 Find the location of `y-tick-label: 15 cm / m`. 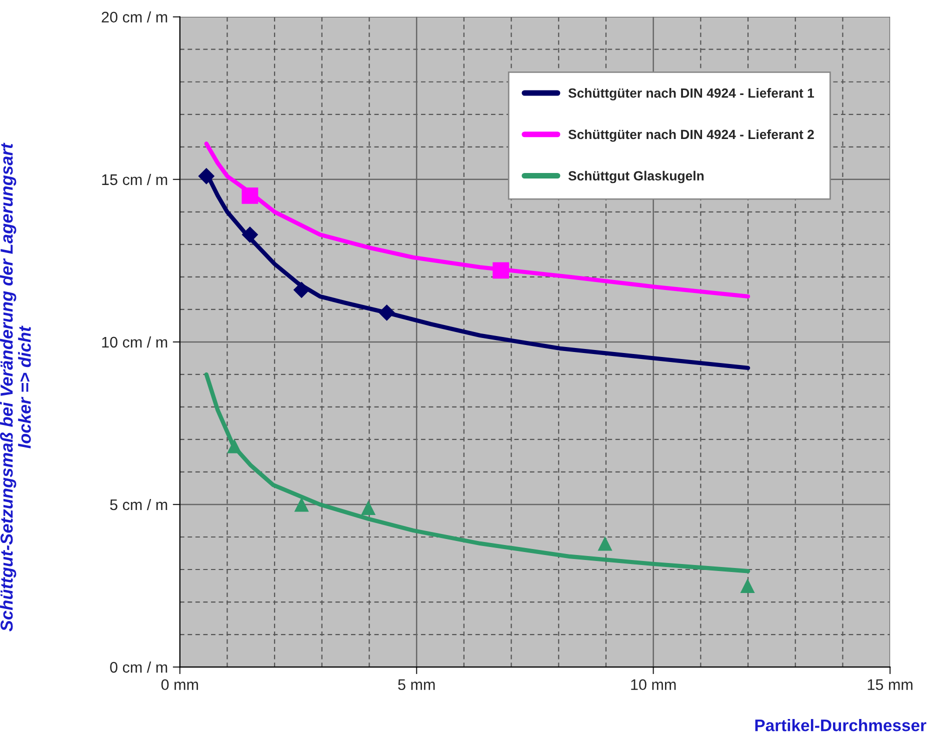

y-tick-label: 15 cm / m is located at coordinates (135, 180).